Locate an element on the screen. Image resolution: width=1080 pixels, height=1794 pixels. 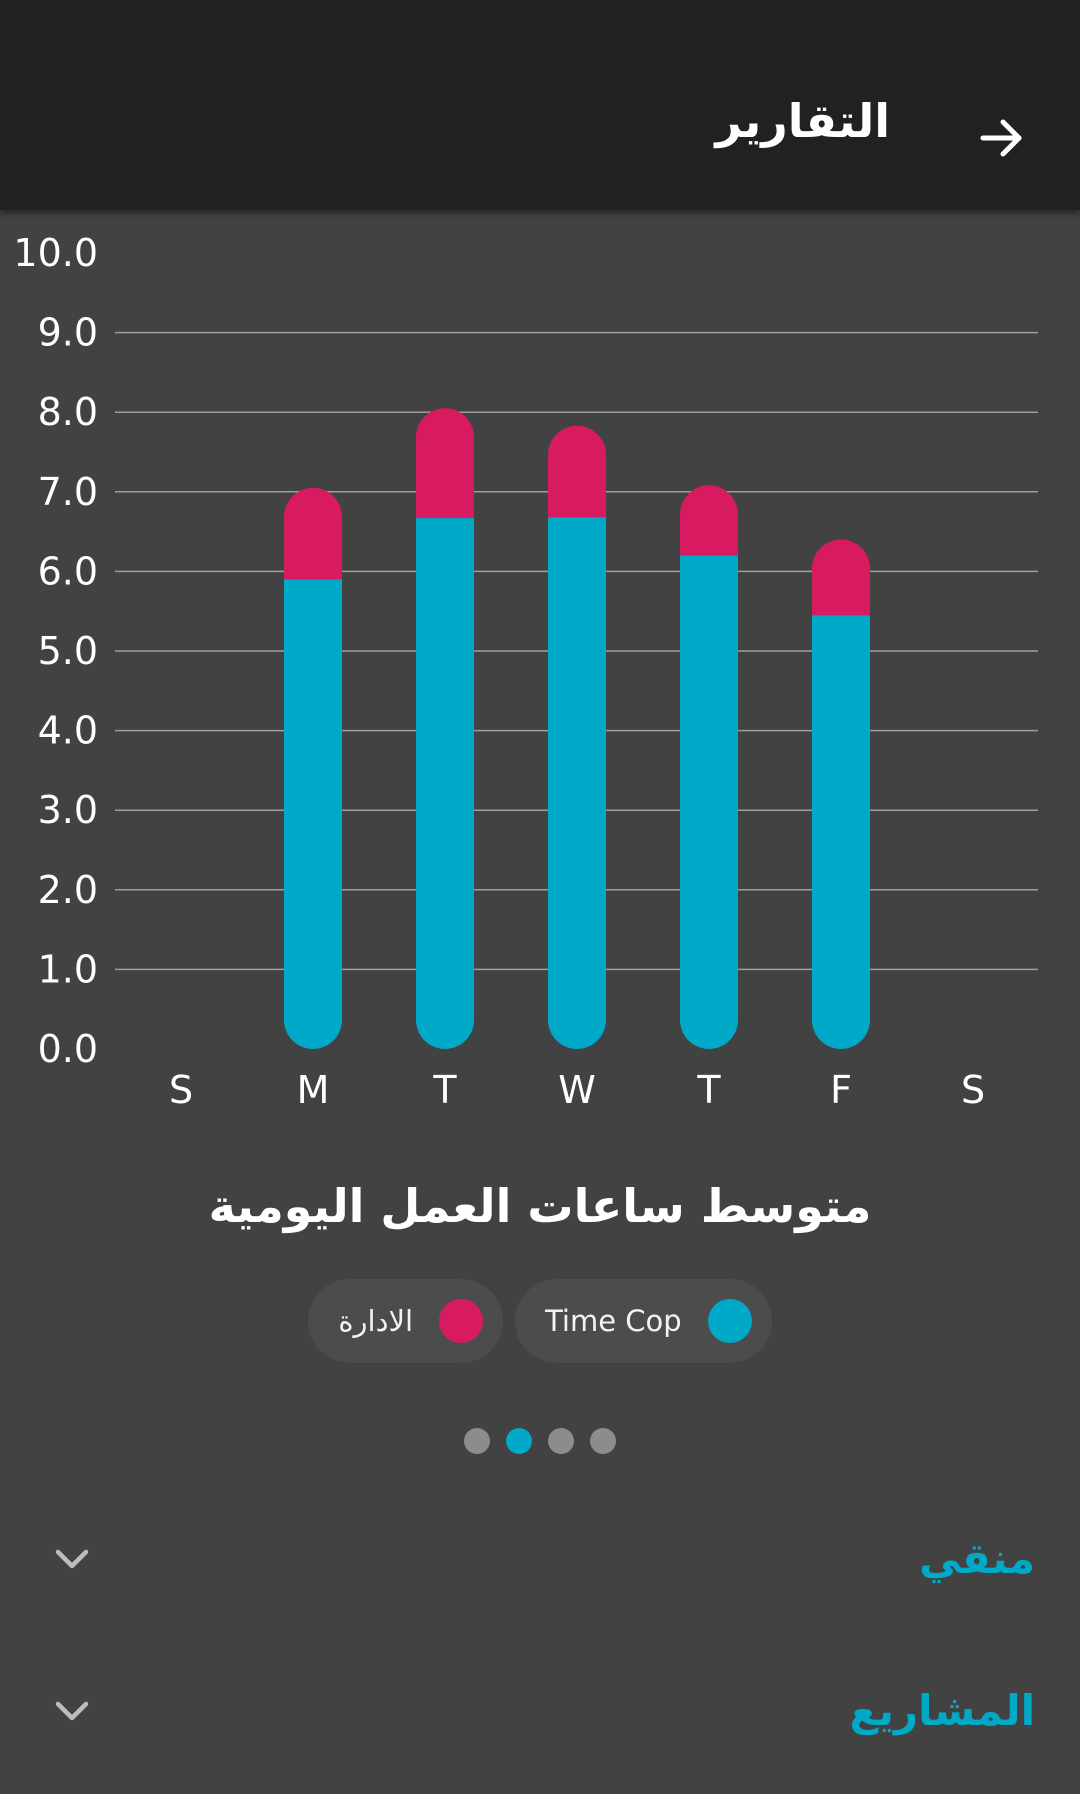
legend-swatch-timecop is located at coordinates (729, 1321).